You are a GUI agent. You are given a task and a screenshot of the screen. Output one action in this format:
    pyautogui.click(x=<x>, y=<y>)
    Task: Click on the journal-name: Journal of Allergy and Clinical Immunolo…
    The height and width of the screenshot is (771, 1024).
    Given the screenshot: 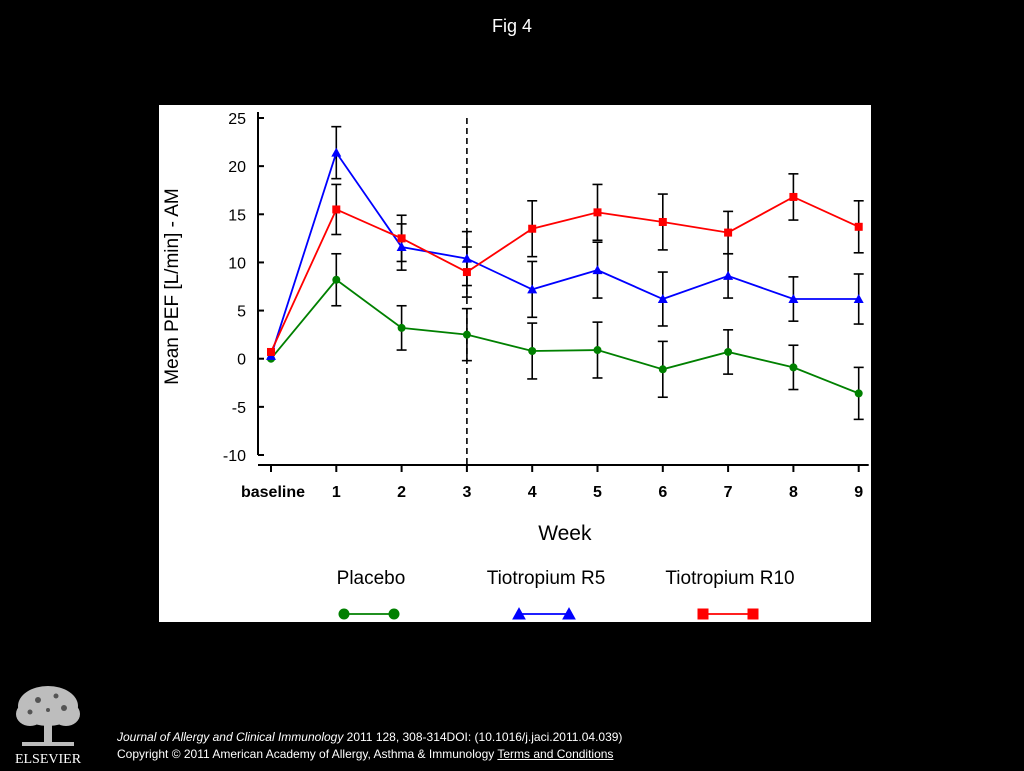 What is the action you would take?
    pyautogui.click(x=230, y=737)
    